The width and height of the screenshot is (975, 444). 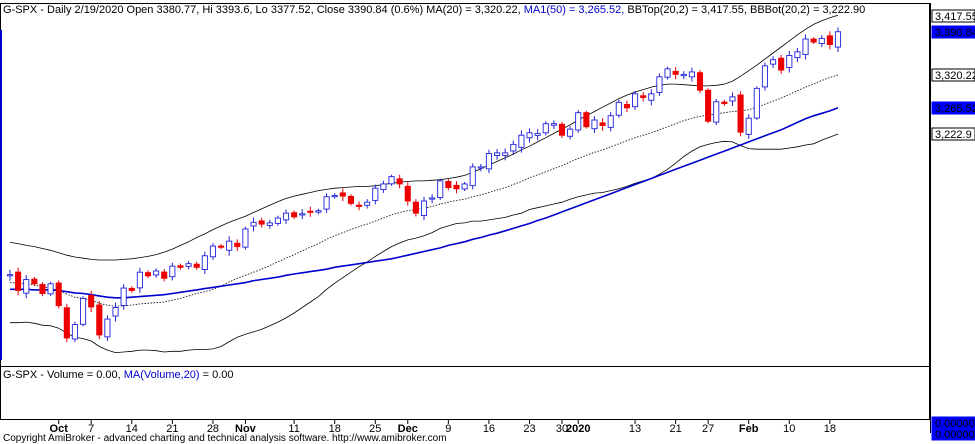 What do you see at coordinates (807, 10) in the screenshot?
I see `header-bbbot: BBBot(20,2) = 3,222.90` at bounding box center [807, 10].